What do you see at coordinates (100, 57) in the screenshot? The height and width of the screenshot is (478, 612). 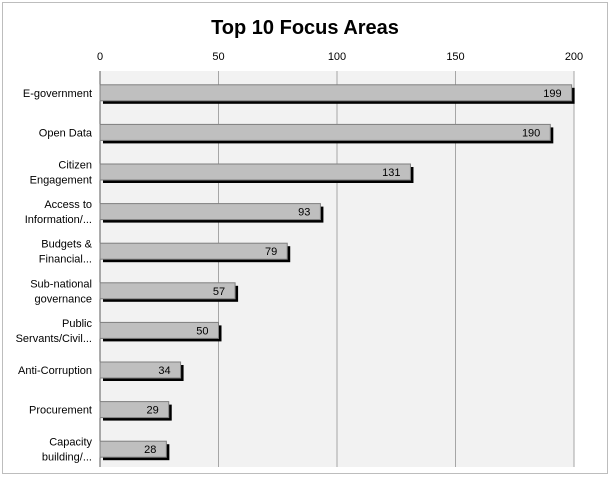 I see `x-tick-label: 0` at bounding box center [100, 57].